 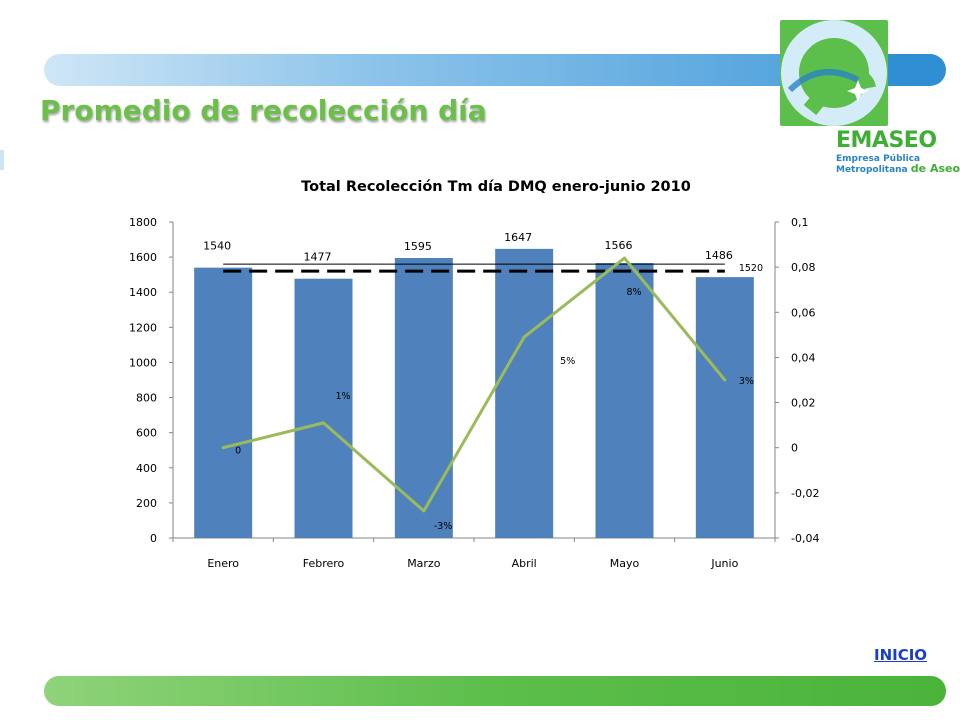 I want to click on bar-value-label: 1477, so click(x=318, y=257).